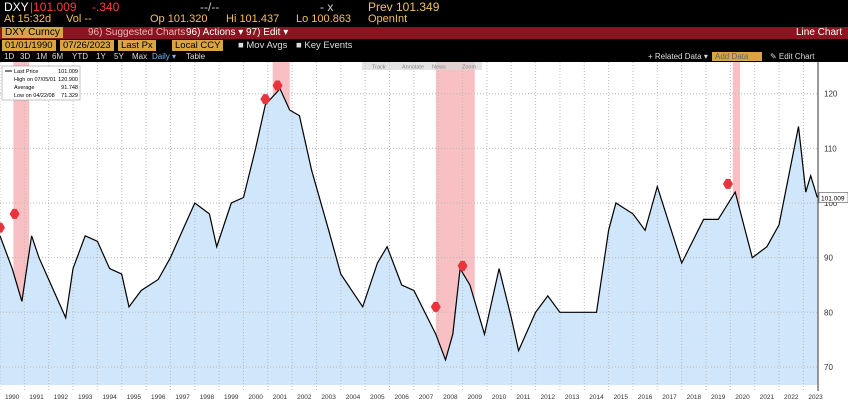 Image resolution: width=848 pixels, height=405 pixels. What do you see at coordinates (119, 56) in the screenshot?
I see `range-button: 5Y` at bounding box center [119, 56].